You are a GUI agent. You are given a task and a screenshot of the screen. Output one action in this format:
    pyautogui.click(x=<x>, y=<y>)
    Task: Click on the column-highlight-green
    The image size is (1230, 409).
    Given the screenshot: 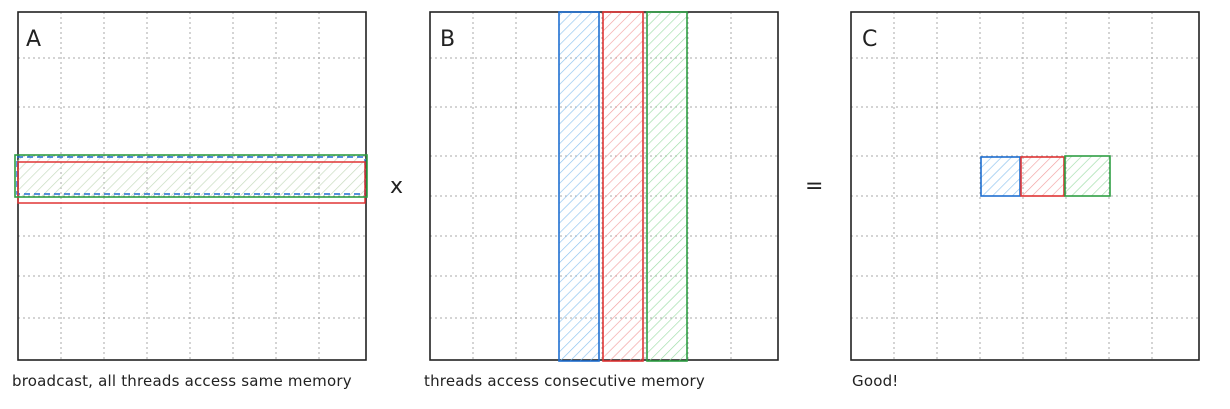 What is the action you would take?
    pyautogui.click(x=667, y=186)
    